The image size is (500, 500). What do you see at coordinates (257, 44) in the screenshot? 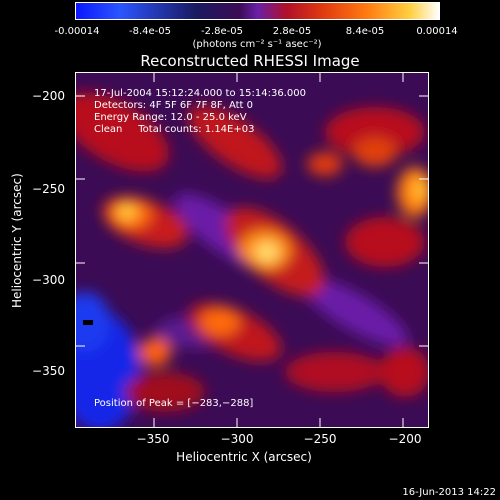
I see `colorbar-units: (photons cm⁻² s⁻¹ asec⁻²)` at bounding box center [257, 44].